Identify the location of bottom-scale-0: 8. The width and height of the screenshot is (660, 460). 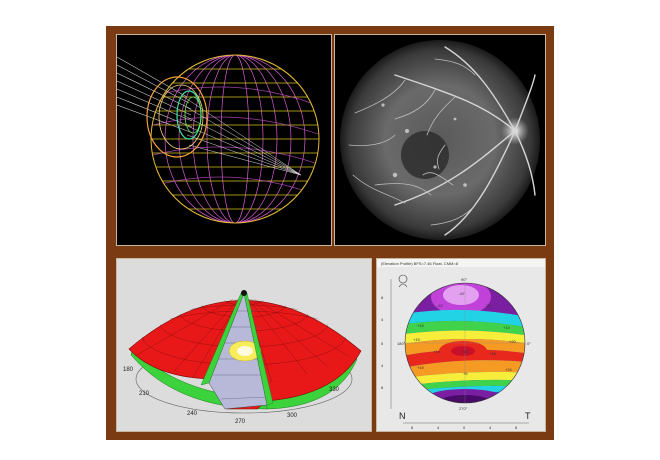
(412, 427).